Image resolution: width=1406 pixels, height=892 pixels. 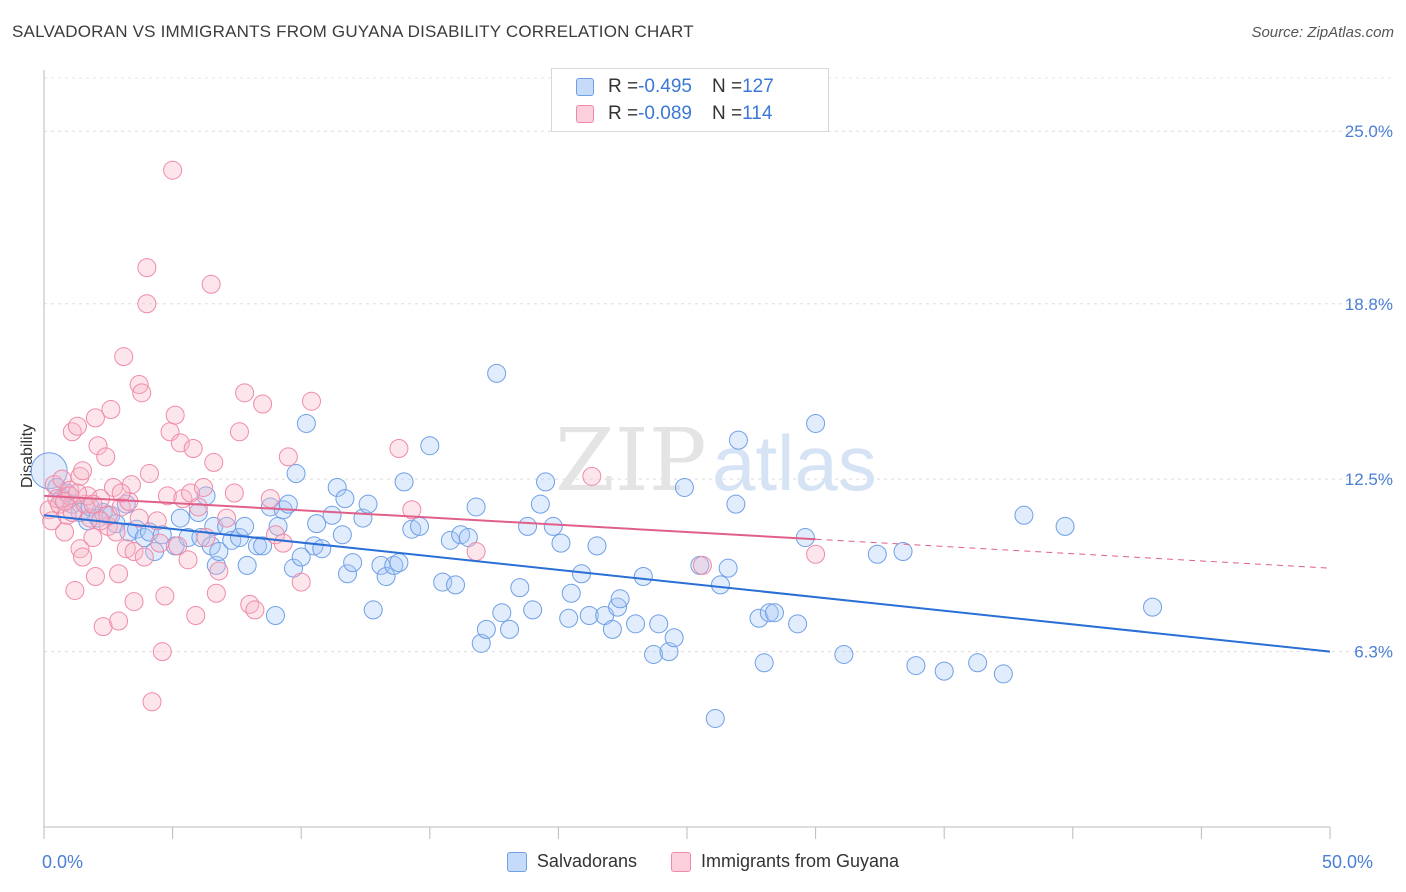 What do you see at coordinates (1369, 479) in the screenshot?
I see `y-tick-label: 12.5%` at bounding box center [1369, 479].